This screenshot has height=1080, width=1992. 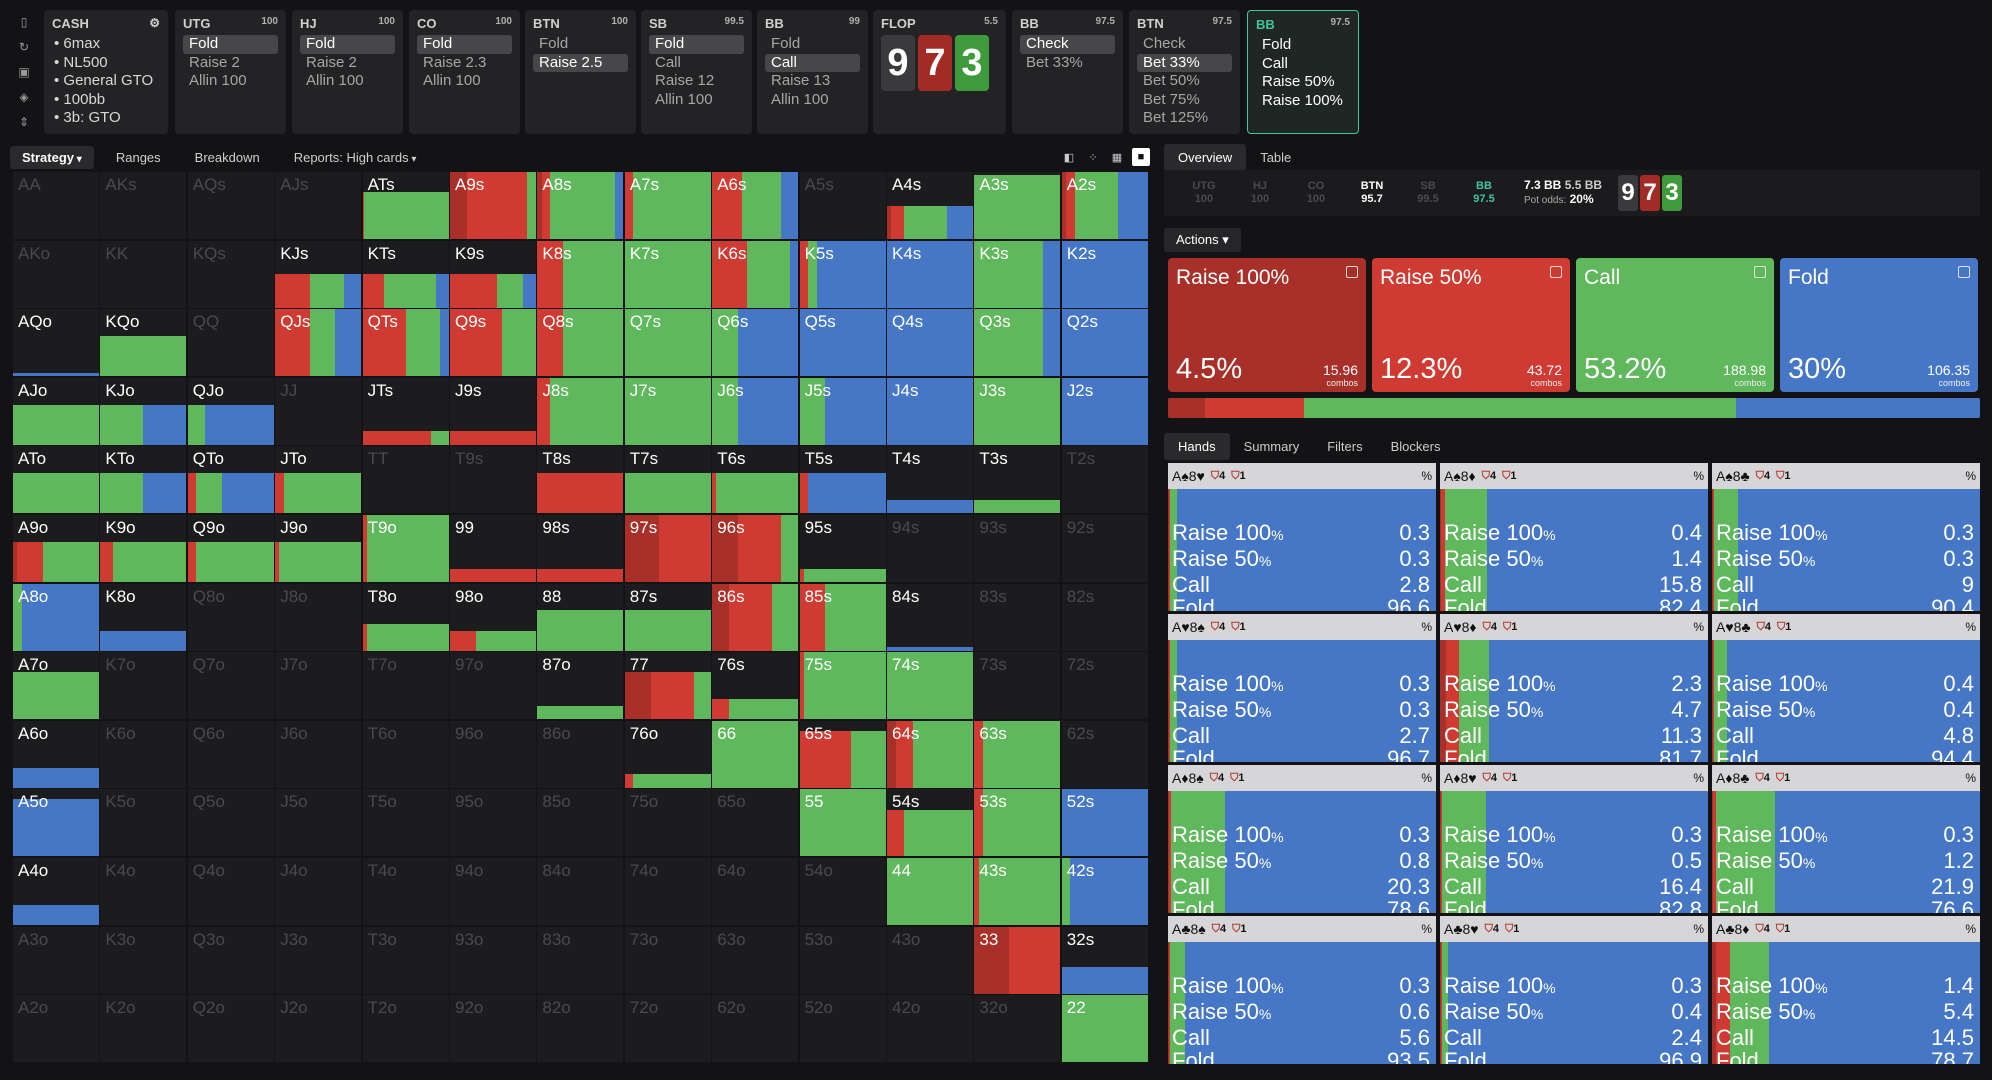 What do you see at coordinates (1054, 62) in the screenshot?
I see `action-option: Bet 33%` at bounding box center [1054, 62].